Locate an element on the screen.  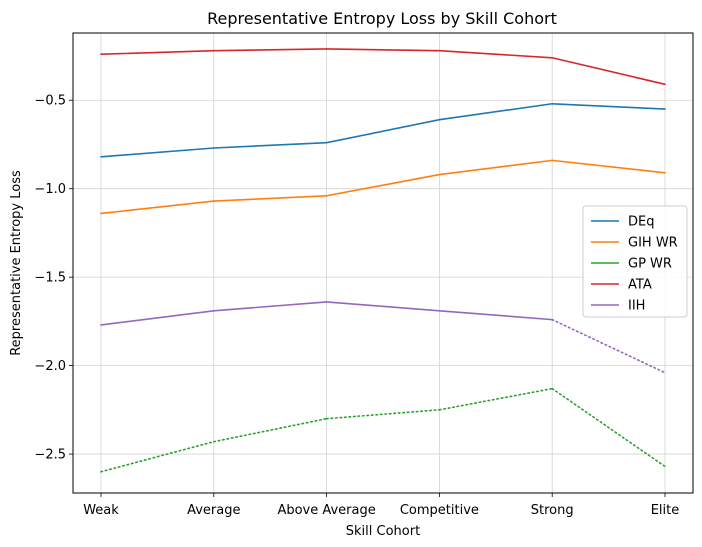
legend-item: GIH WR is located at coordinates (634, 243).